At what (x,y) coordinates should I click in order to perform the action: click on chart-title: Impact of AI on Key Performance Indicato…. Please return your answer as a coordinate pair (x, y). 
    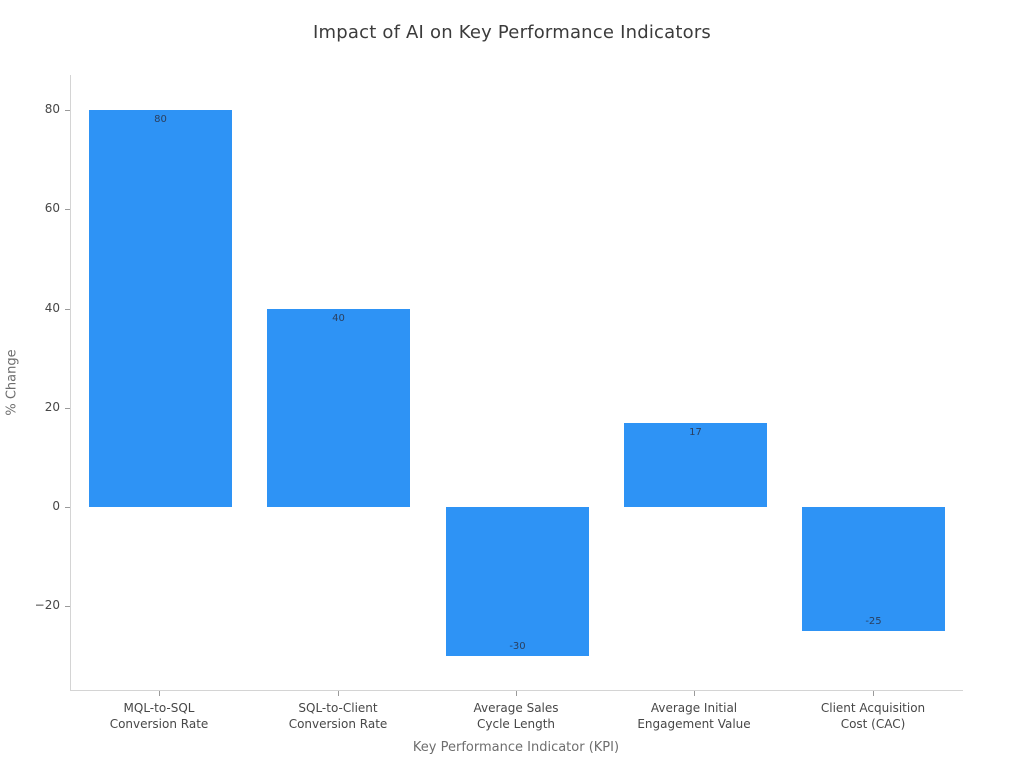
    Looking at the image, I should click on (512, 32).